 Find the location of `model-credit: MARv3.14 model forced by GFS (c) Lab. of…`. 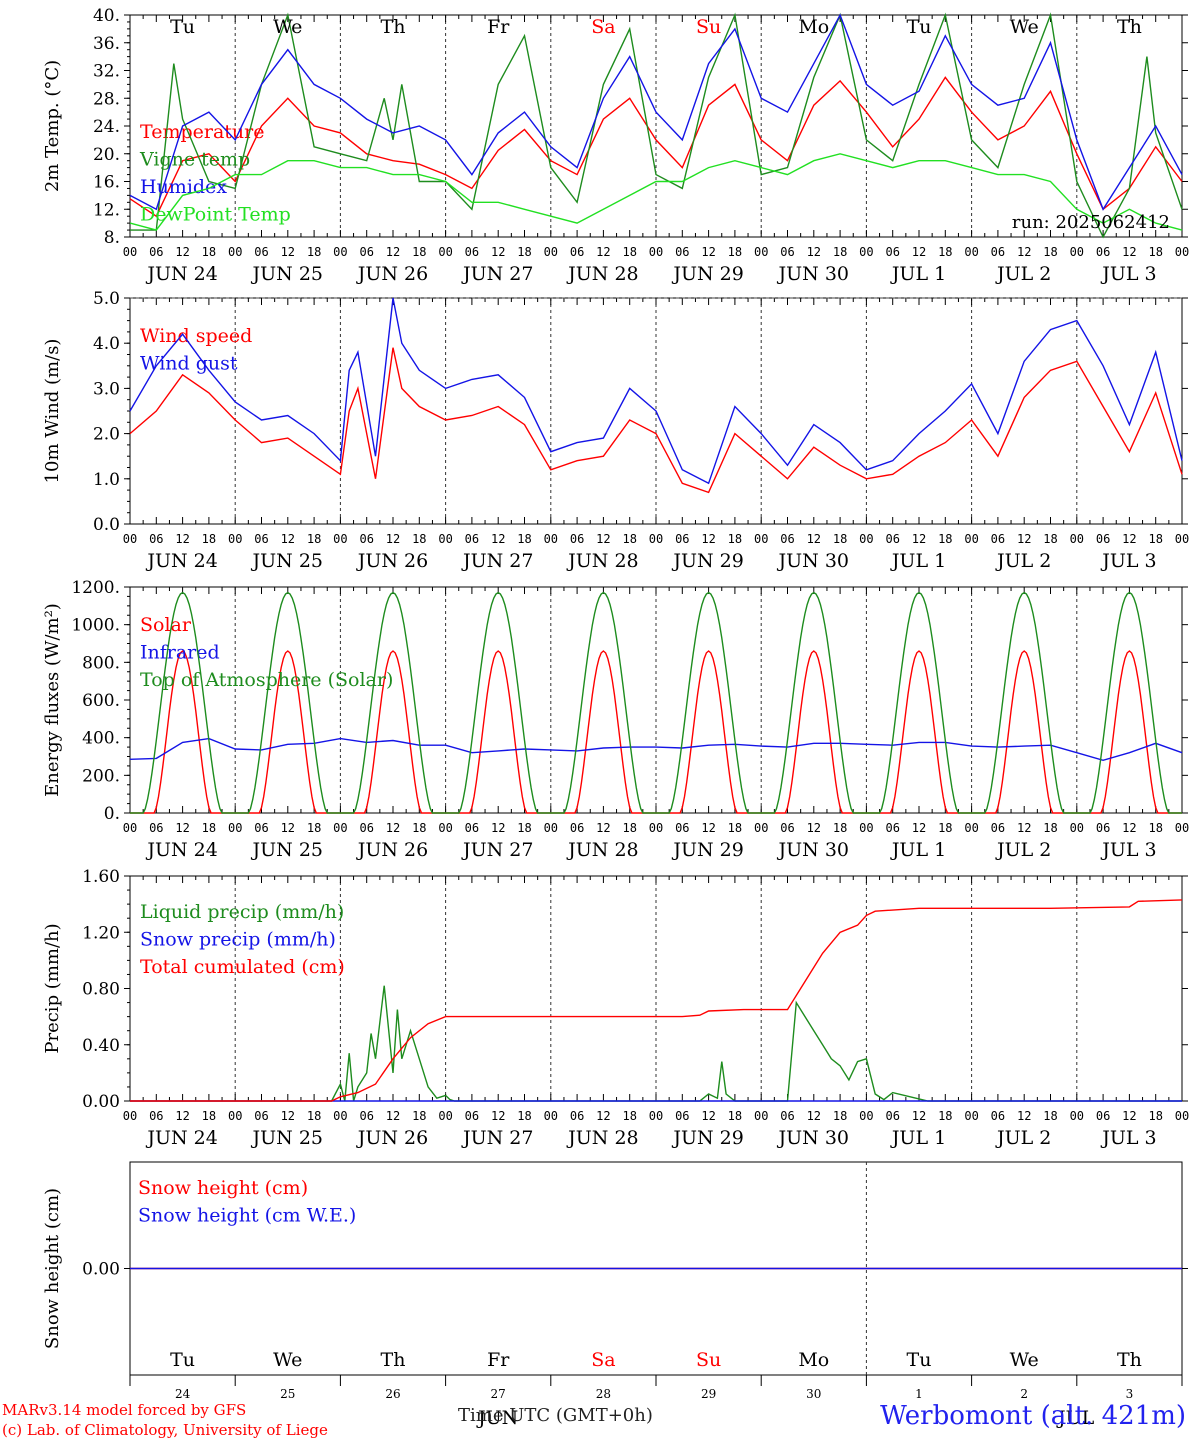

model-credit: MARv3.14 model forced by GFS (c) Lab. of… is located at coordinates (165, 1420).